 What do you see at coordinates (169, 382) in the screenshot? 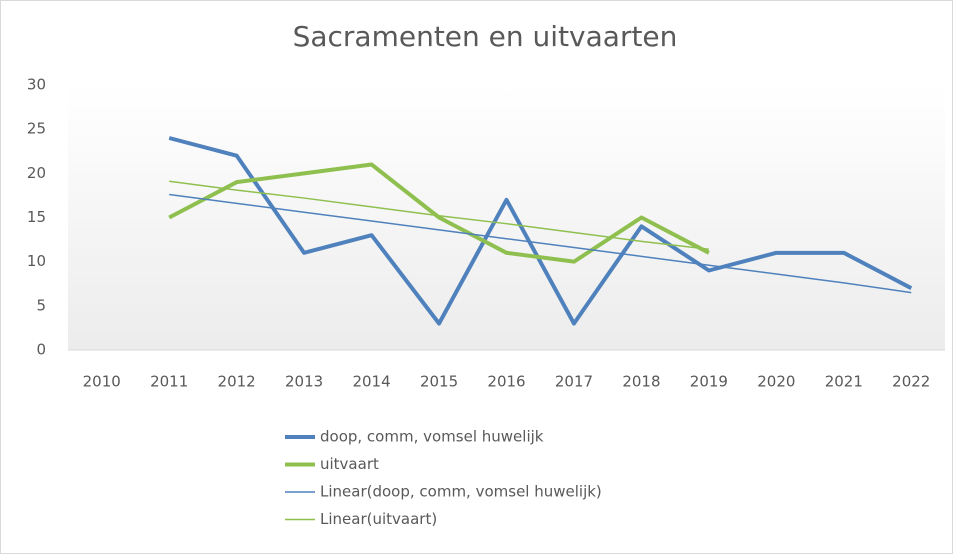
I see `x-tick-label: 2011` at bounding box center [169, 382].